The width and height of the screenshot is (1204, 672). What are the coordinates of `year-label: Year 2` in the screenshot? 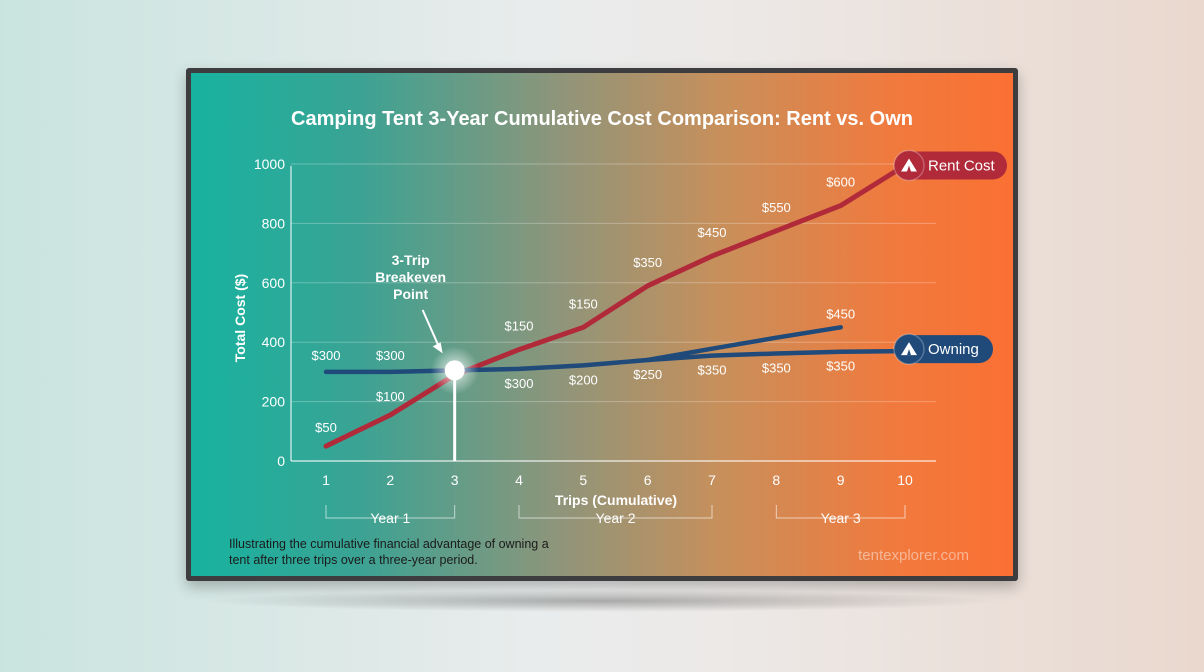 It's located at (616, 518).